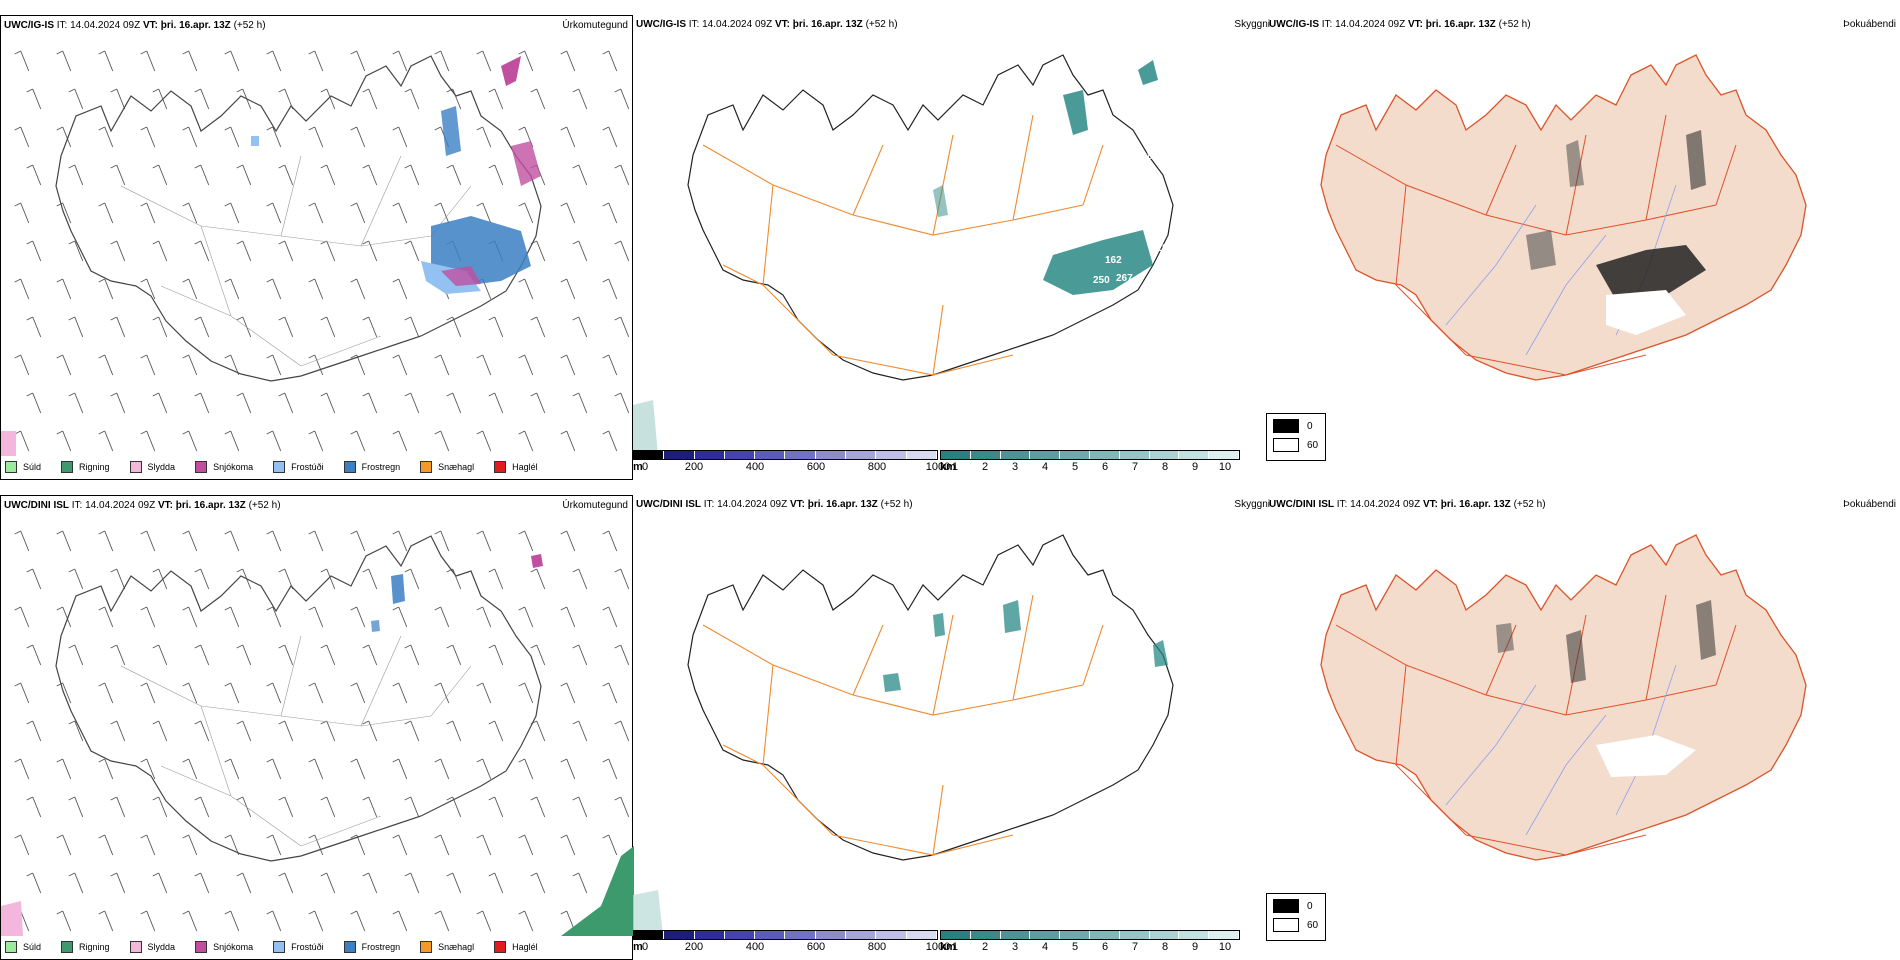 The height and width of the screenshot is (960, 1900). I want to click on panel-title: Þokuábendi, so click(1869, 24).